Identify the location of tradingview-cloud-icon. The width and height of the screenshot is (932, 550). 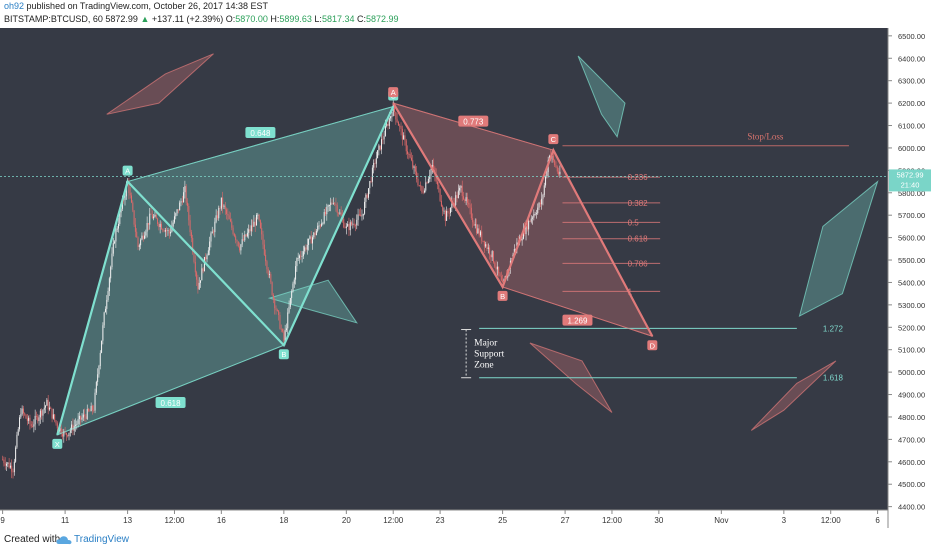
(64, 540).